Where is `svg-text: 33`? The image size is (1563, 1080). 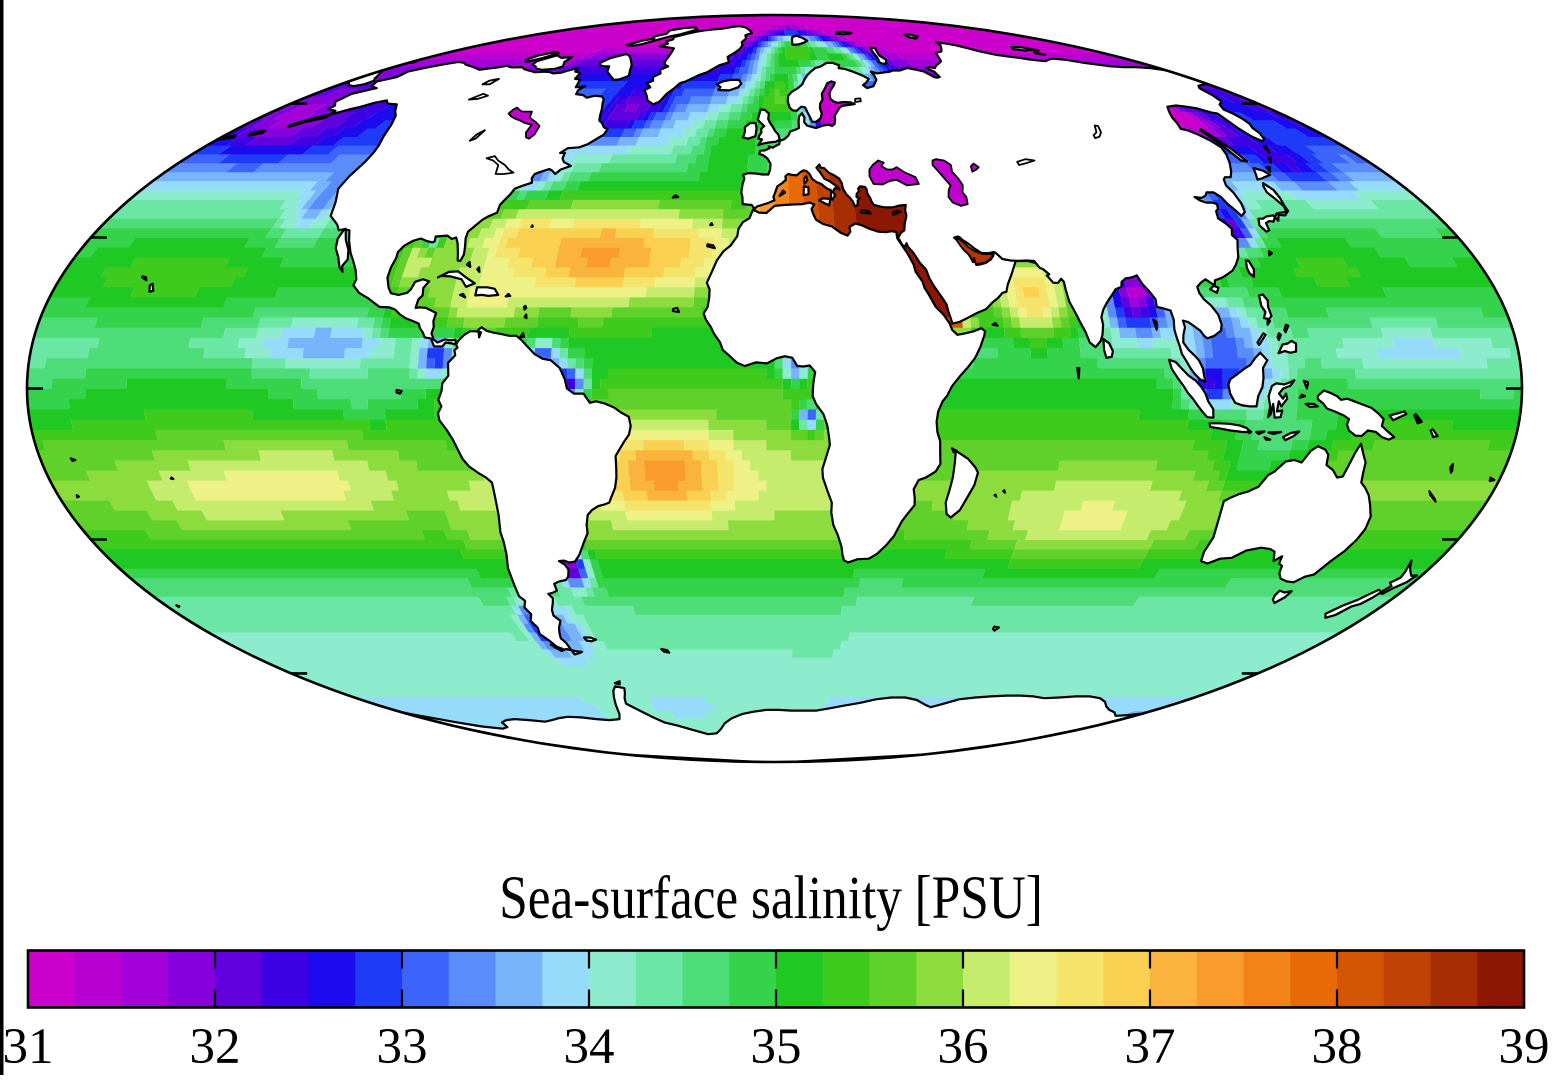
svg-text: 33 is located at coordinates (402, 1047).